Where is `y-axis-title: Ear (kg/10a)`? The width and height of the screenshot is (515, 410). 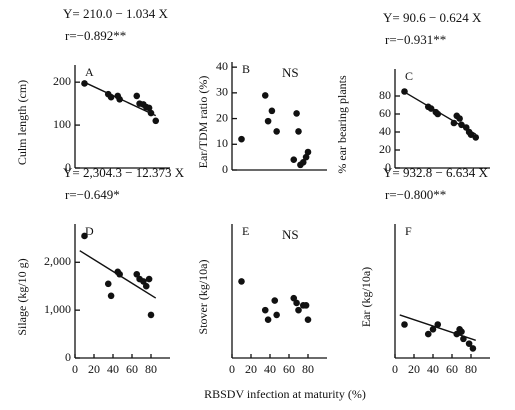
y-axis-title: Ear (kg/10a) is located at coordinates (366, 297).